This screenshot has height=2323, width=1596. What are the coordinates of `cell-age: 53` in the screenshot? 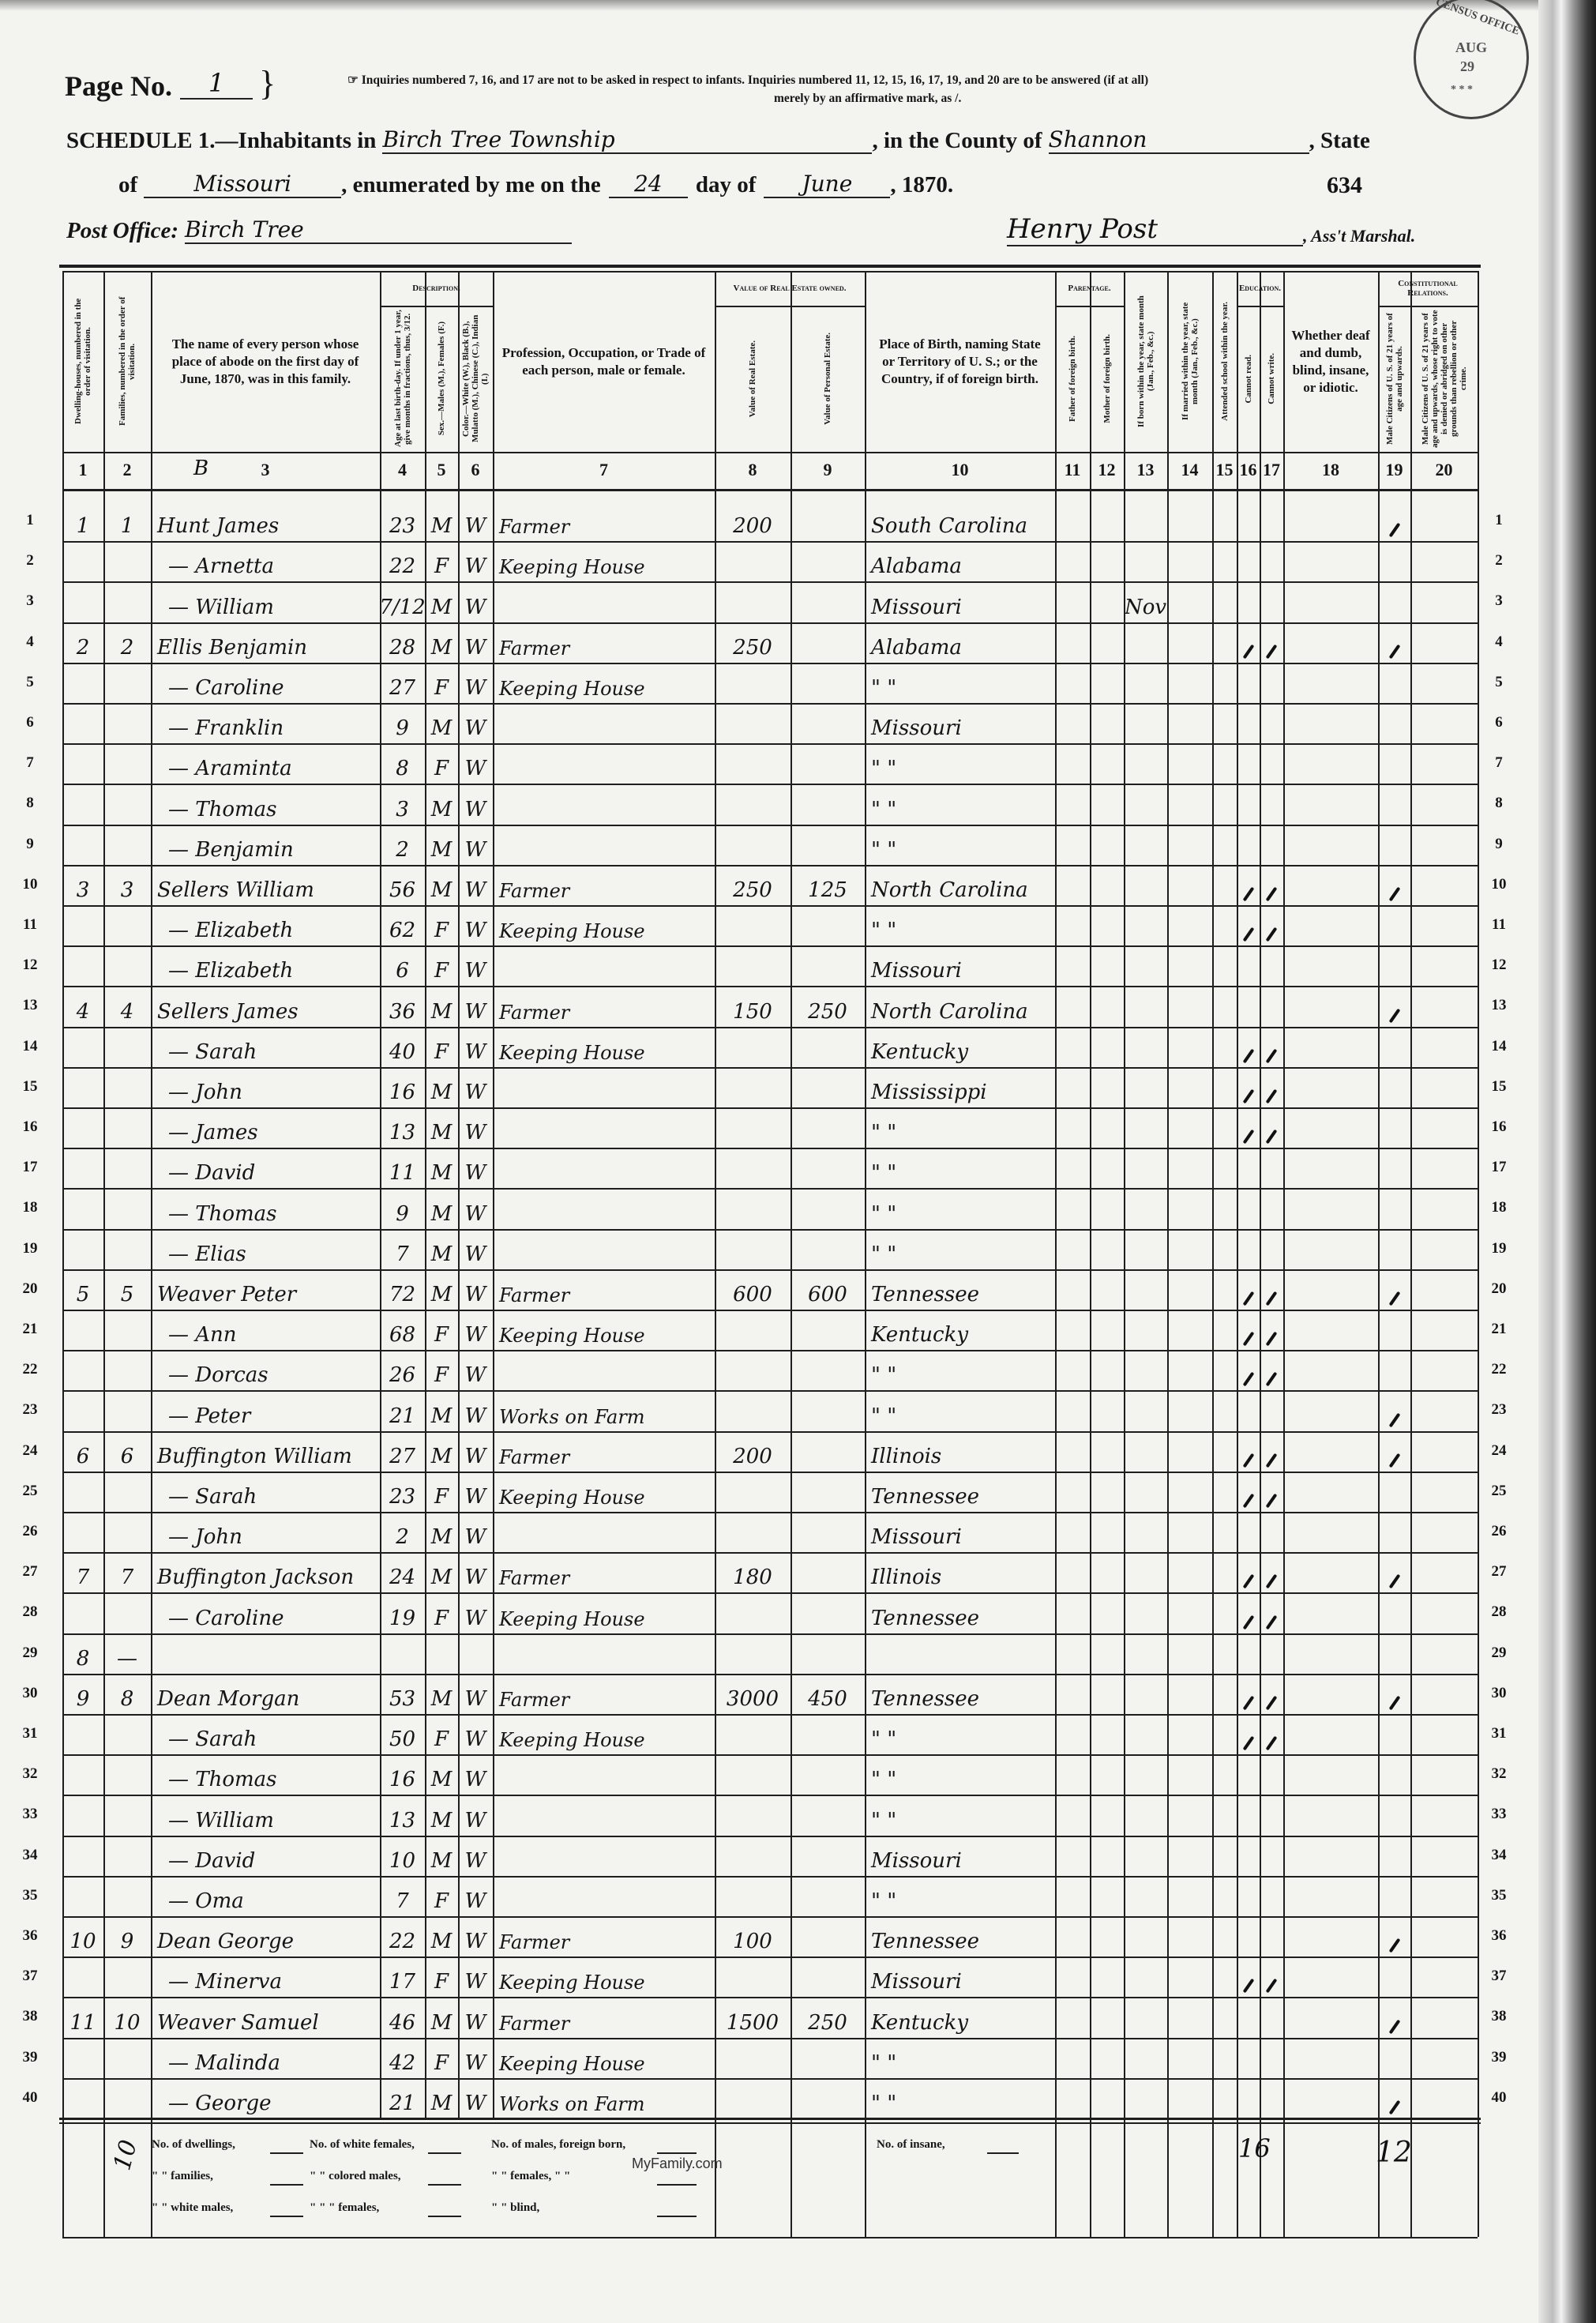 It's located at (402, 1698).